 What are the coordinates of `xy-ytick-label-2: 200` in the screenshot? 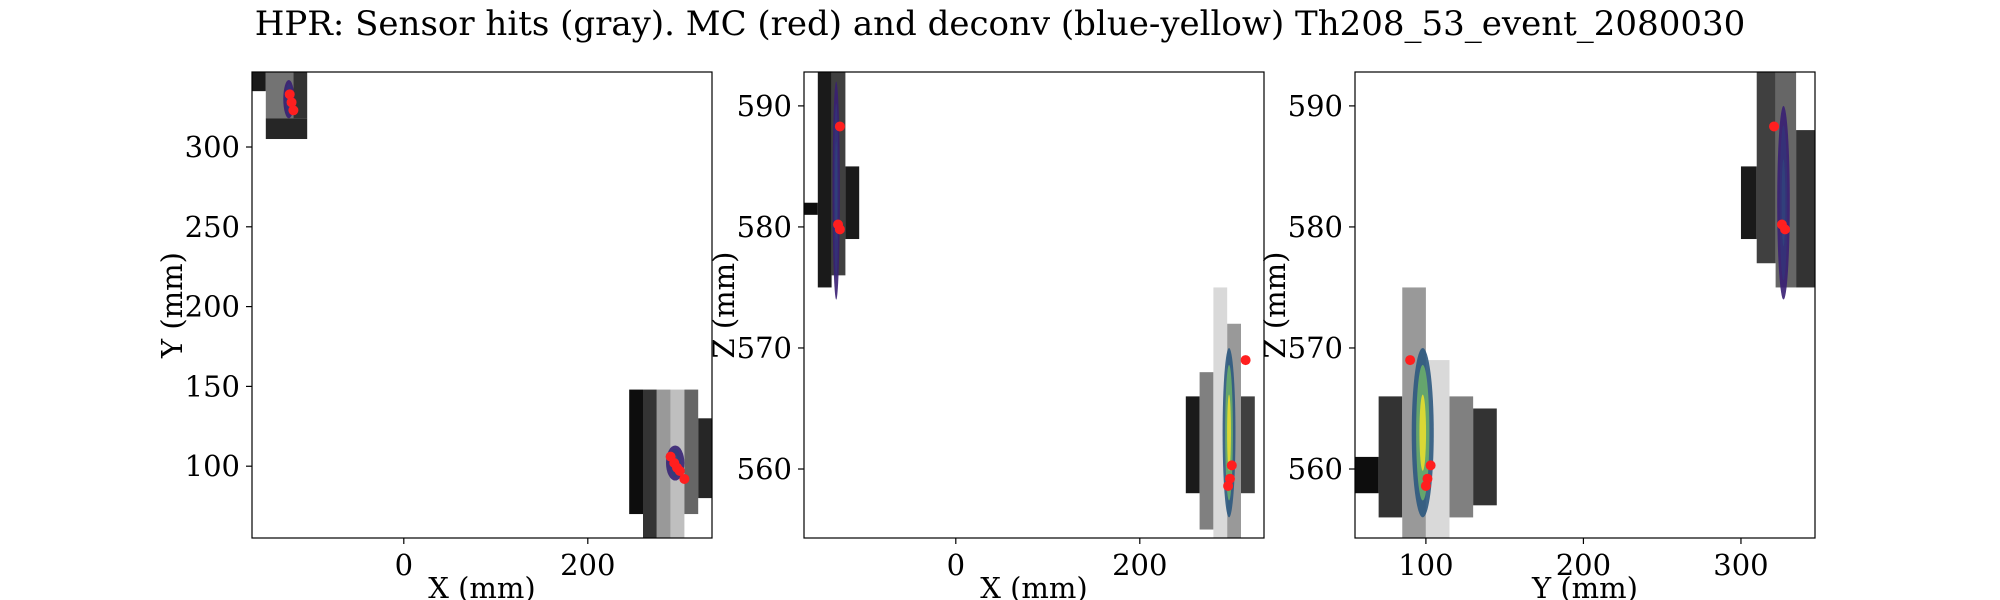 It's located at (212, 307).